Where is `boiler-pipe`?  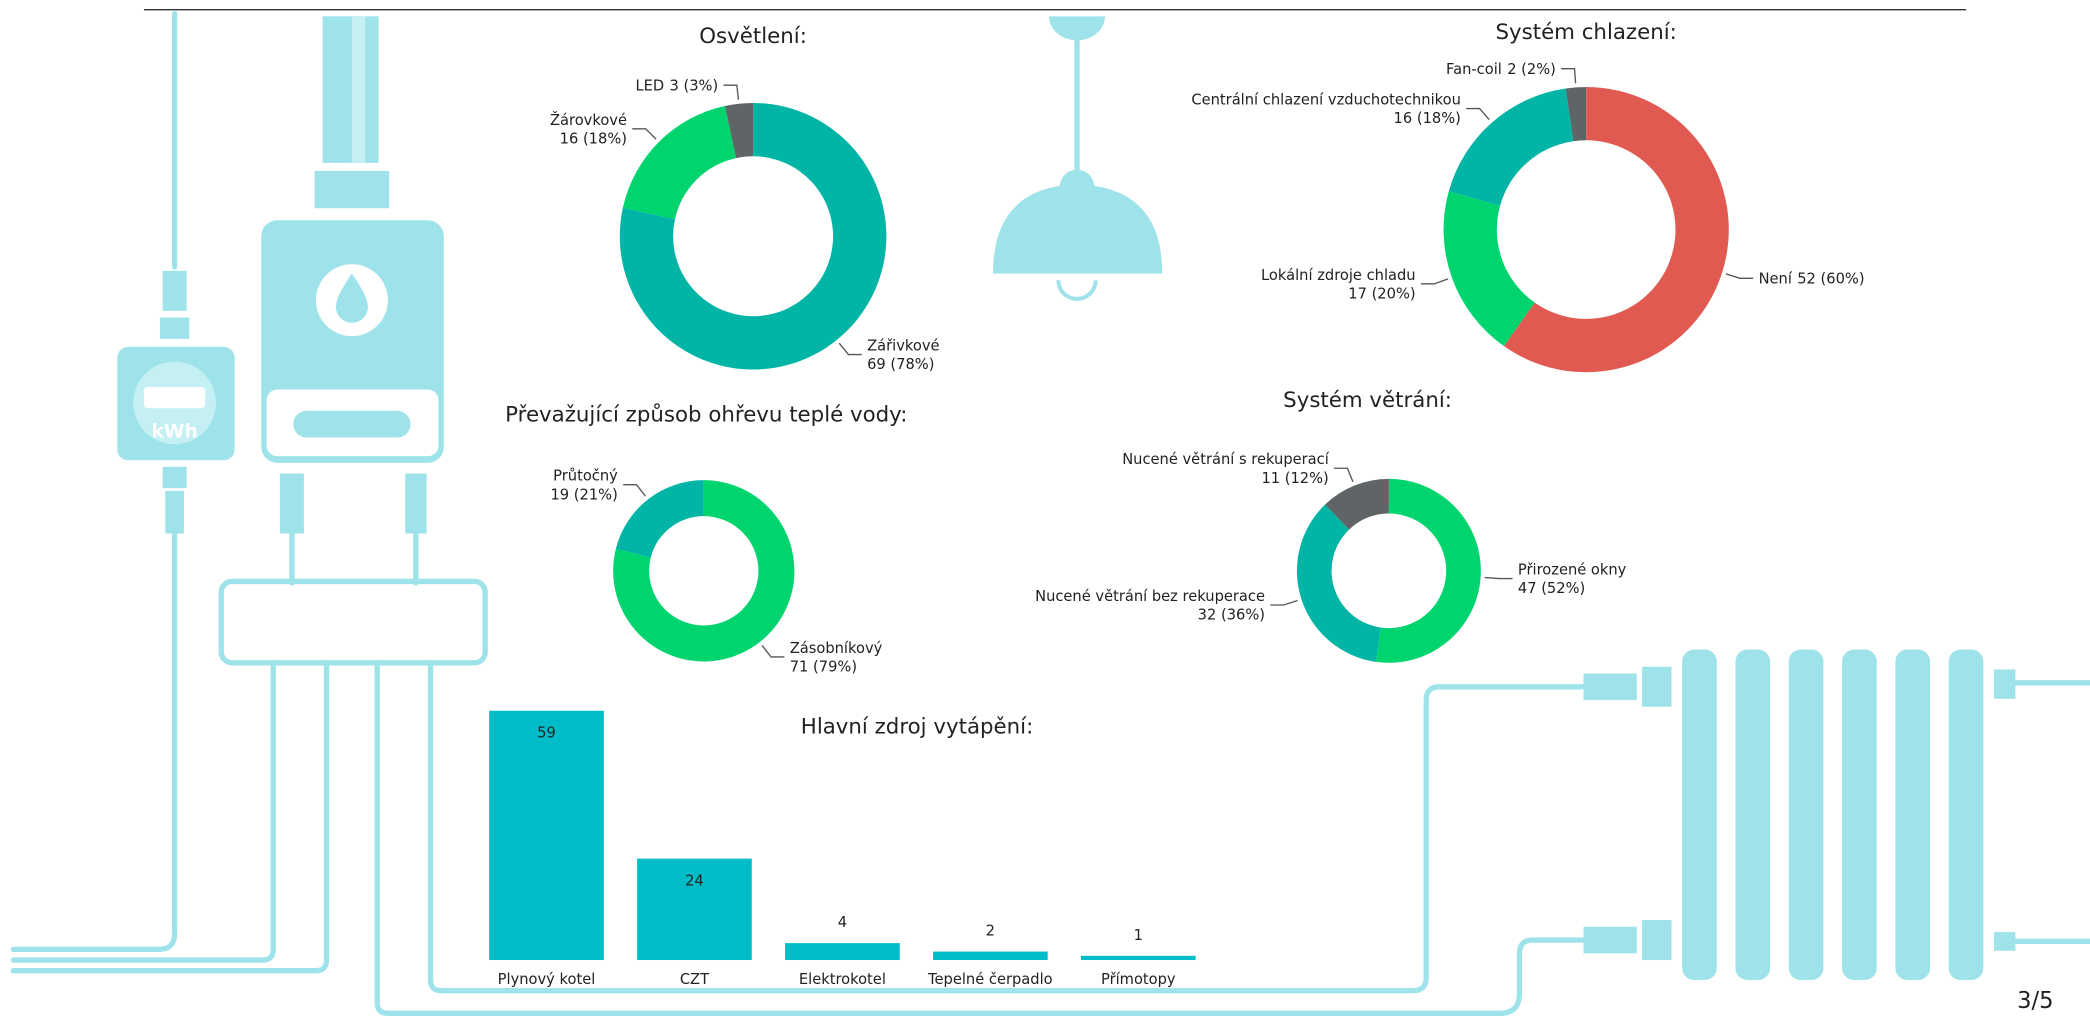 boiler-pipe is located at coordinates (350, 89).